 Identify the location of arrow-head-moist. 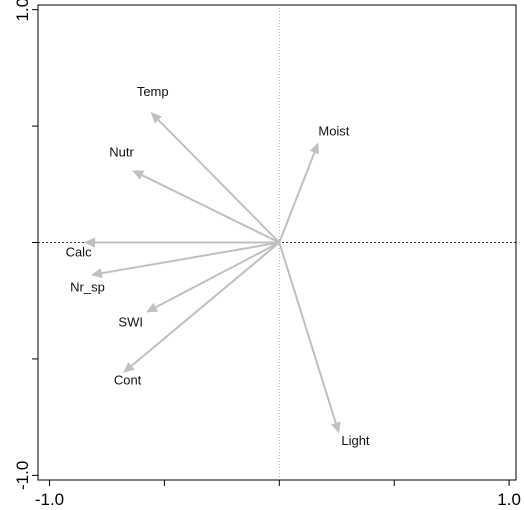
(314, 148).